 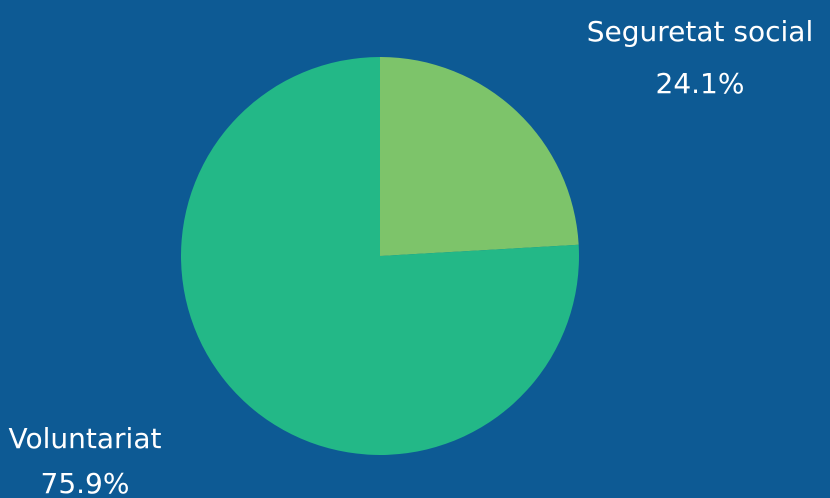 What do you see at coordinates (85, 438) in the screenshot?
I see `slice-label: Voluntariat` at bounding box center [85, 438].